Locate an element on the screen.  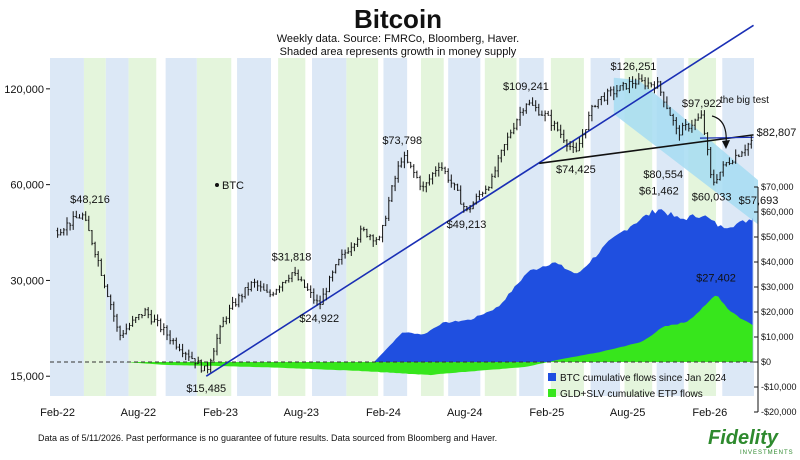
x-tick-label: Aug-24 is located at coordinates (464, 413).